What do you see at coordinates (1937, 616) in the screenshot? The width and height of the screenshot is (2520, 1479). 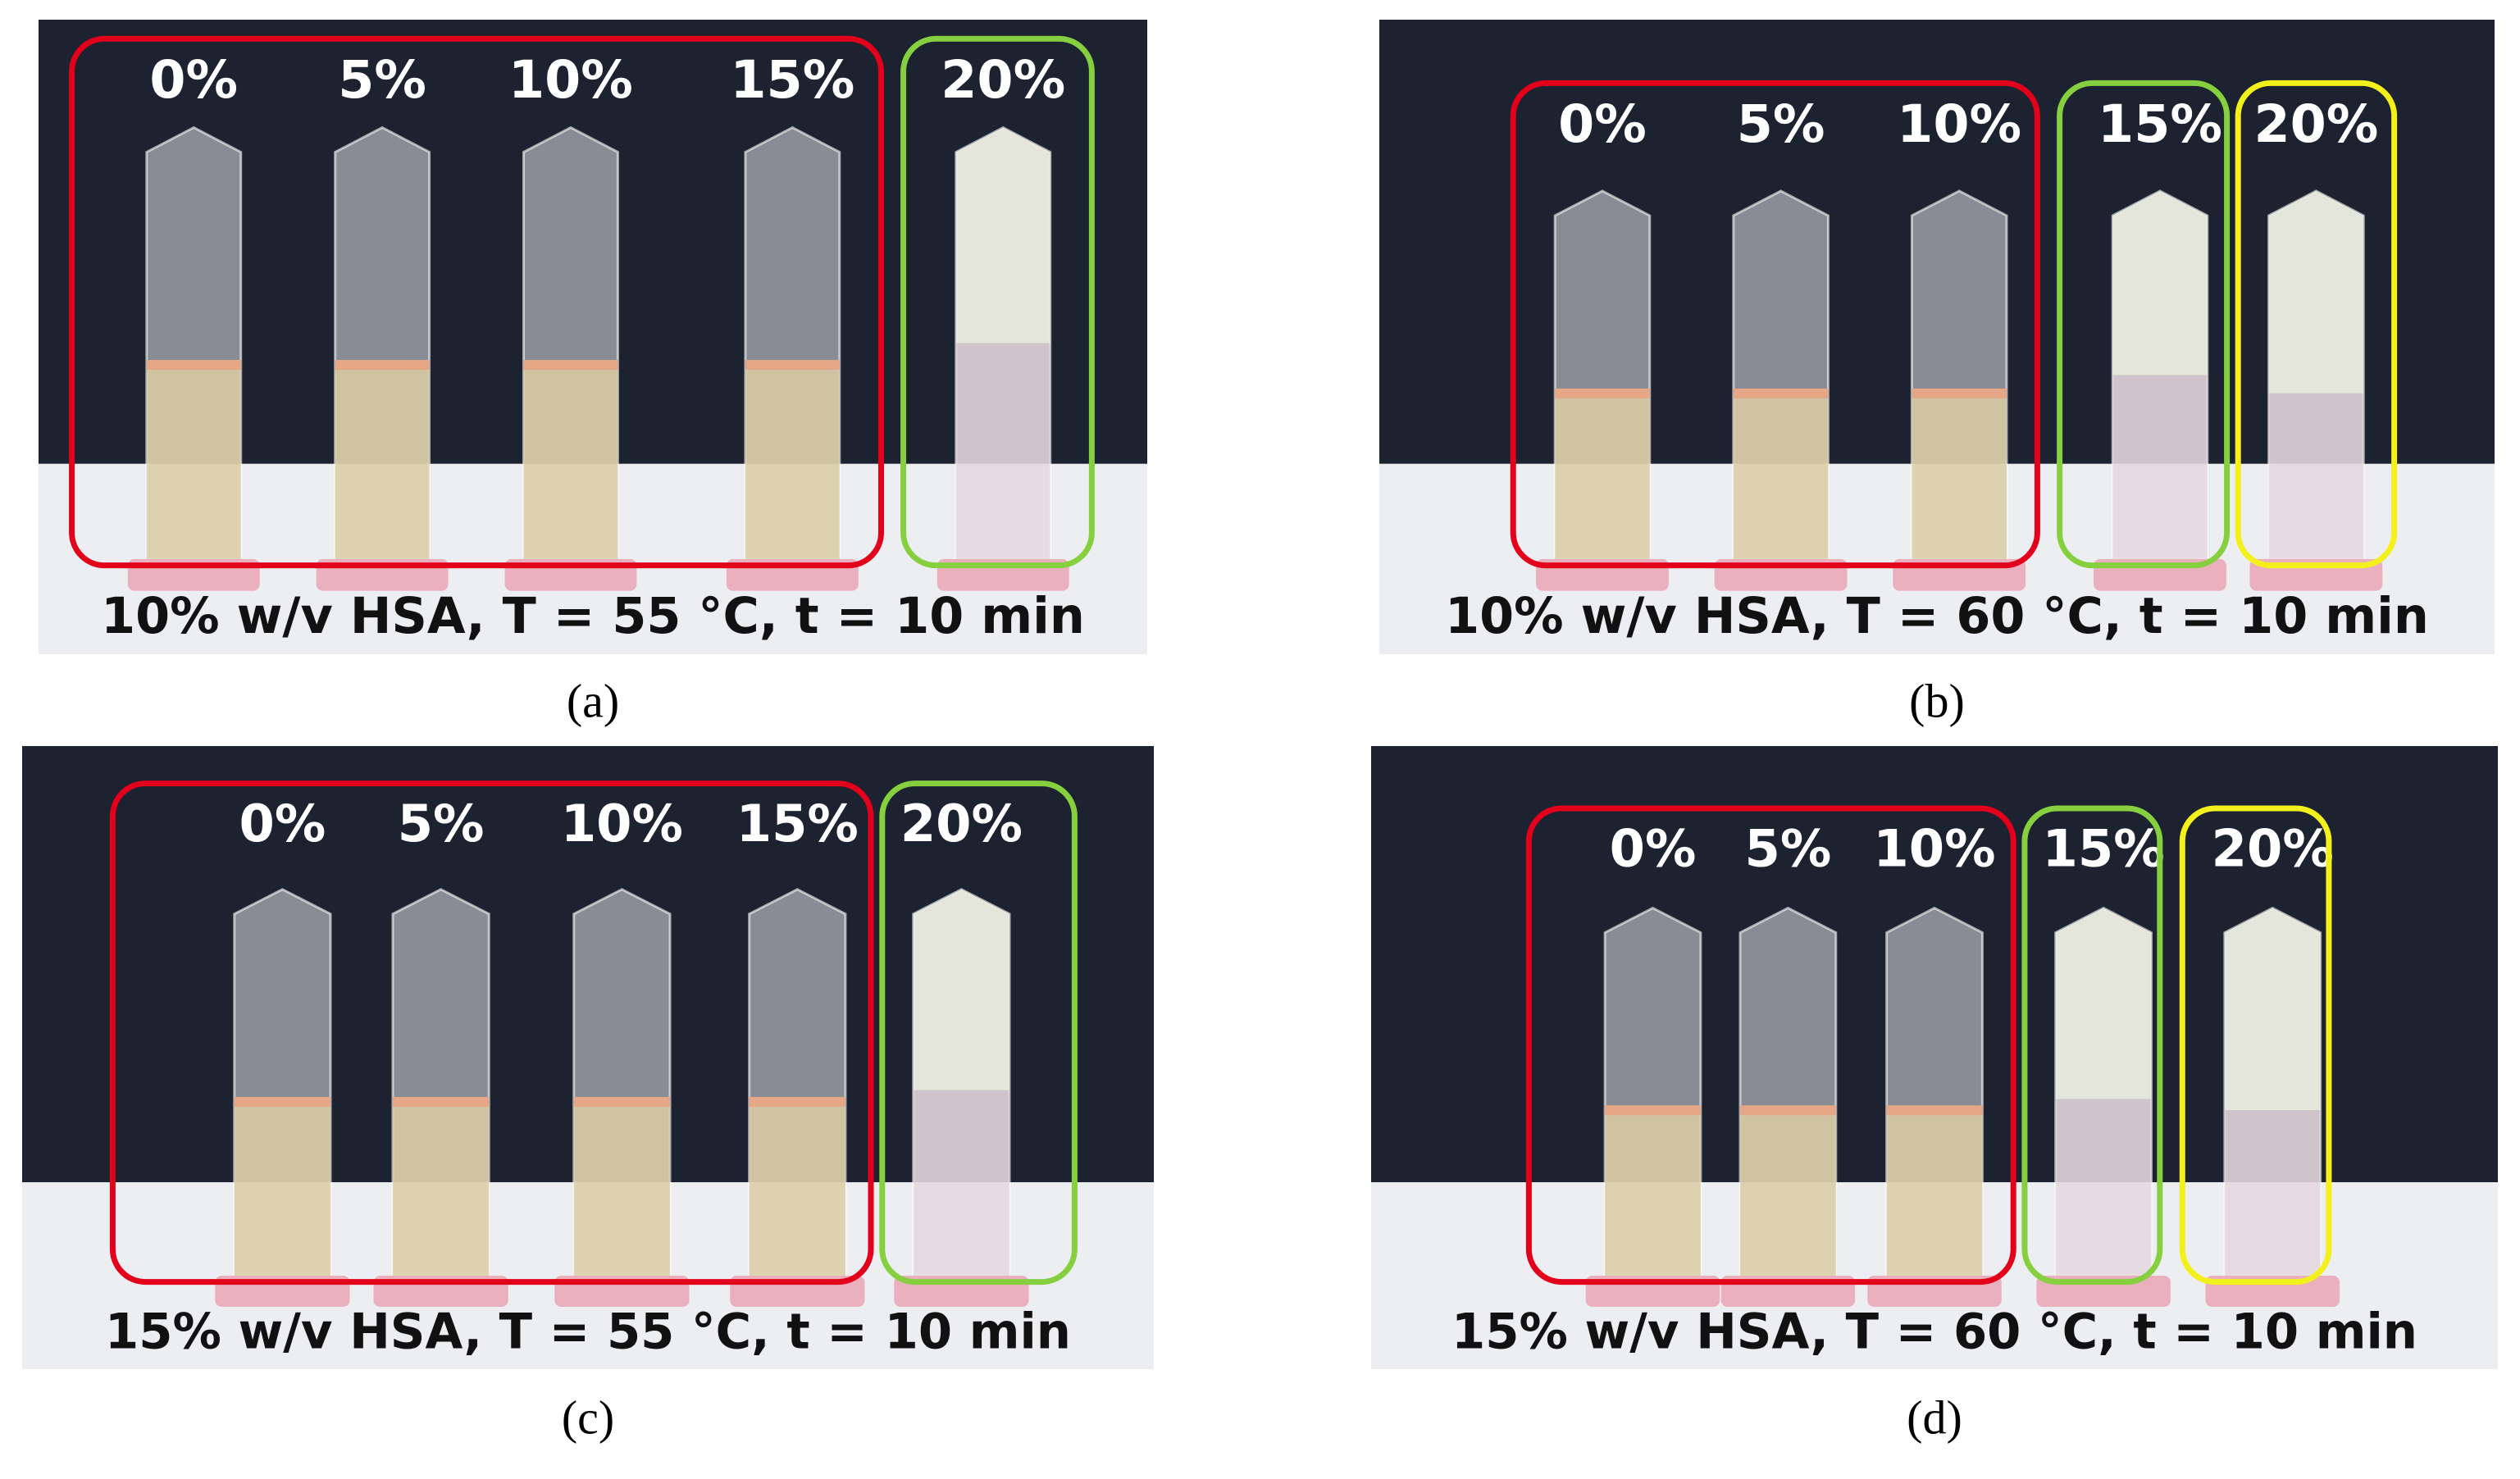 I see `caption: 10% w/v HSA, T = 60 °C, t = 10 min` at bounding box center [1937, 616].